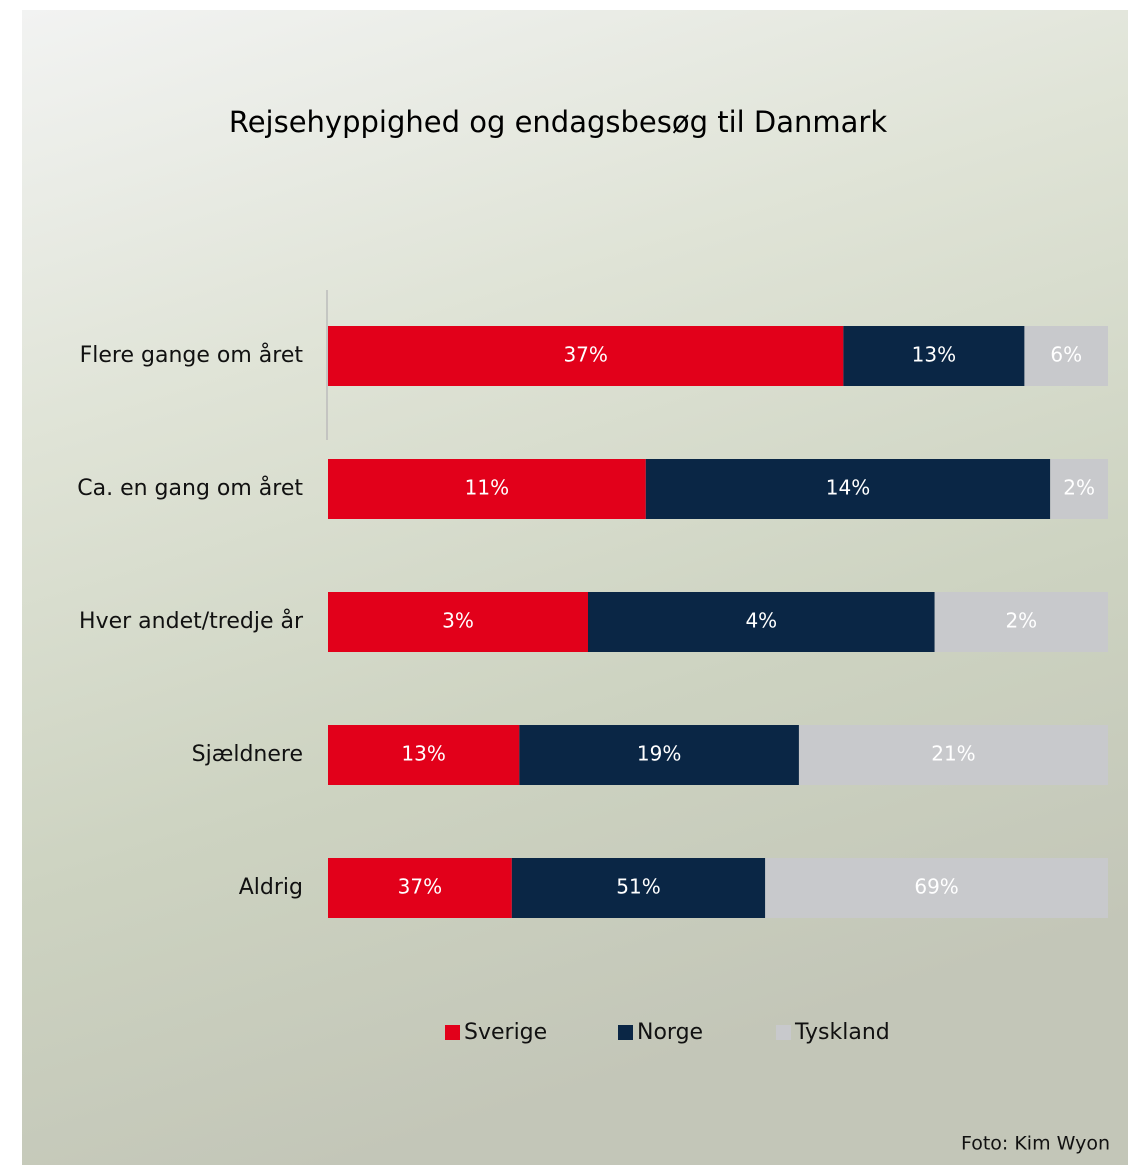 The width and height of the screenshot is (1128, 1165). I want to click on data-label: 6%, so click(1066, 355).